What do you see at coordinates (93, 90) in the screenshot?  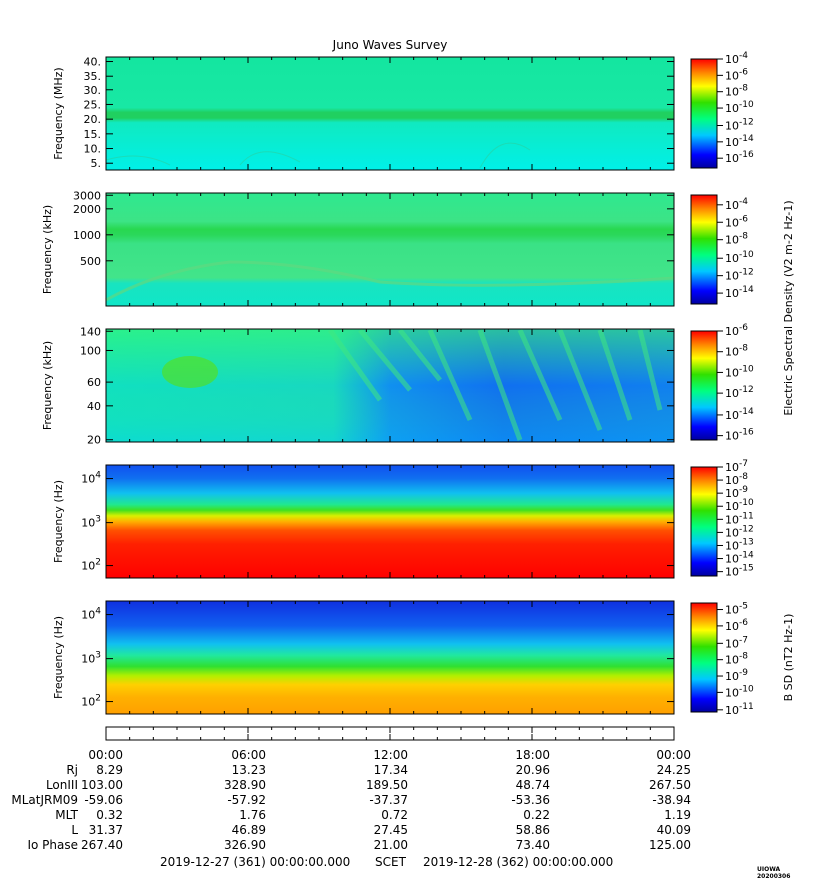 I see `panel-1-ytick-label: 30.` at bounding box center [93, 90].